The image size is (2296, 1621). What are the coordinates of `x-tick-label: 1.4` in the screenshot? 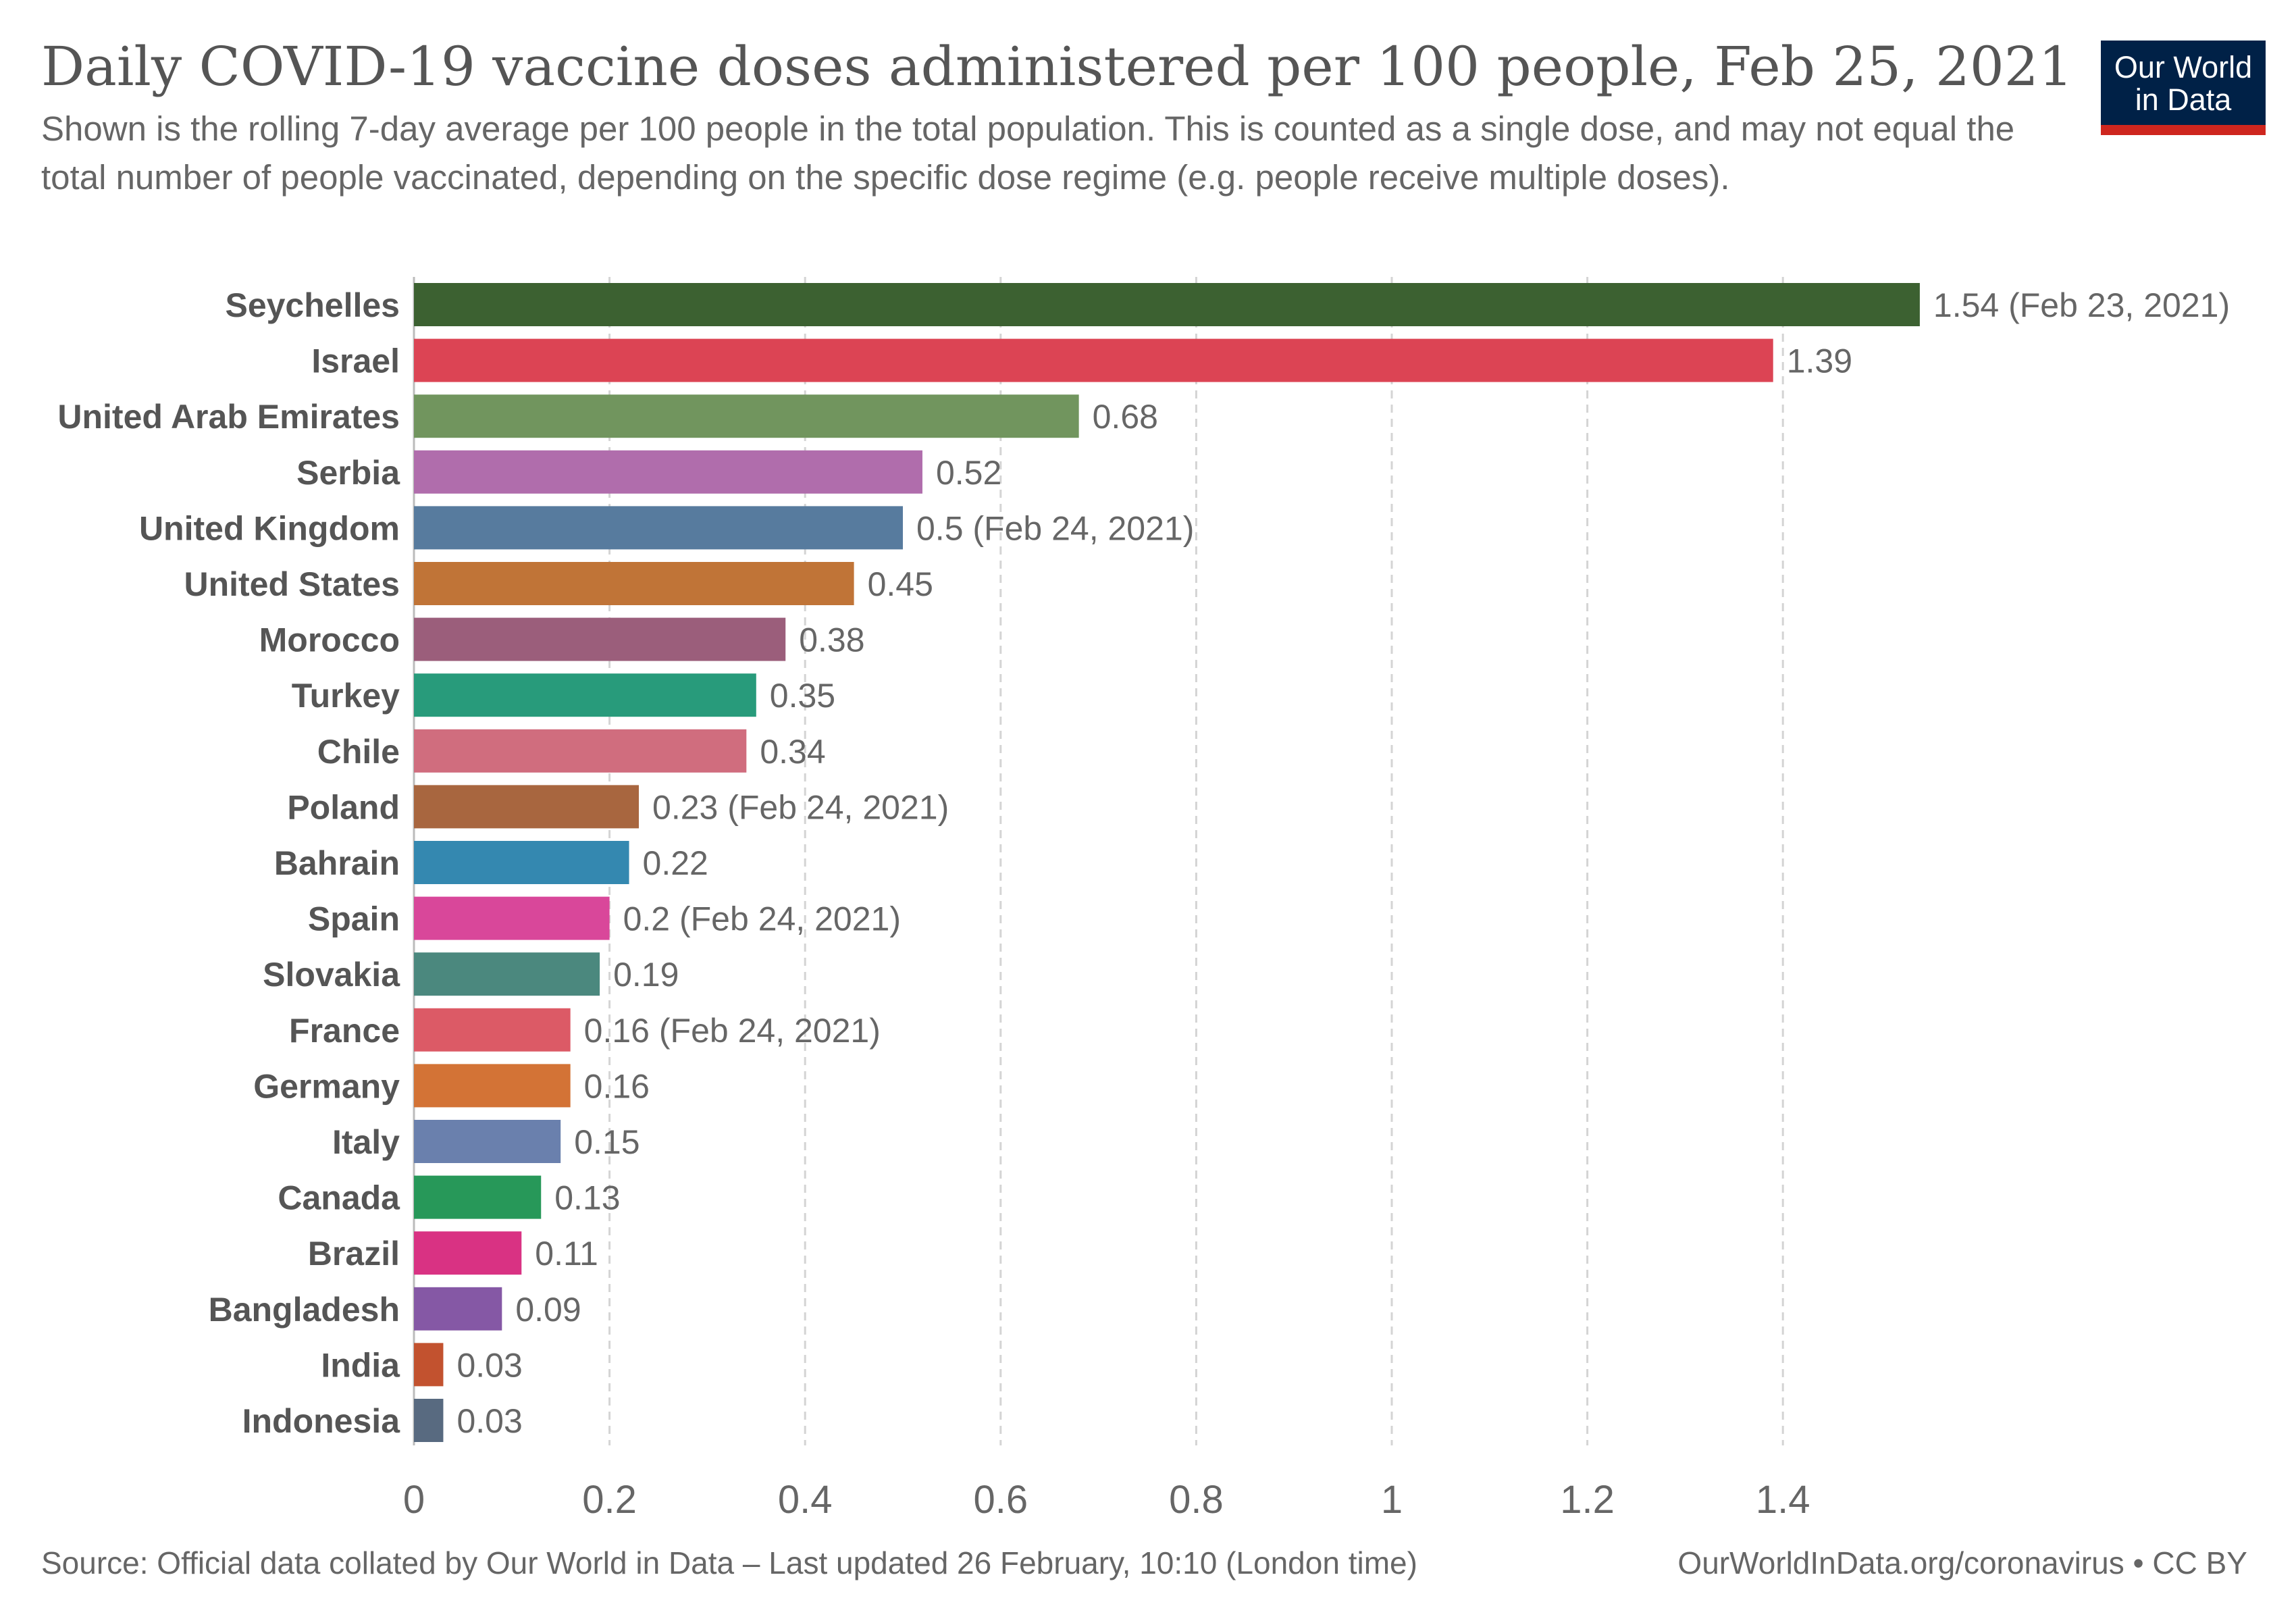 It's located at (1783, 1500).